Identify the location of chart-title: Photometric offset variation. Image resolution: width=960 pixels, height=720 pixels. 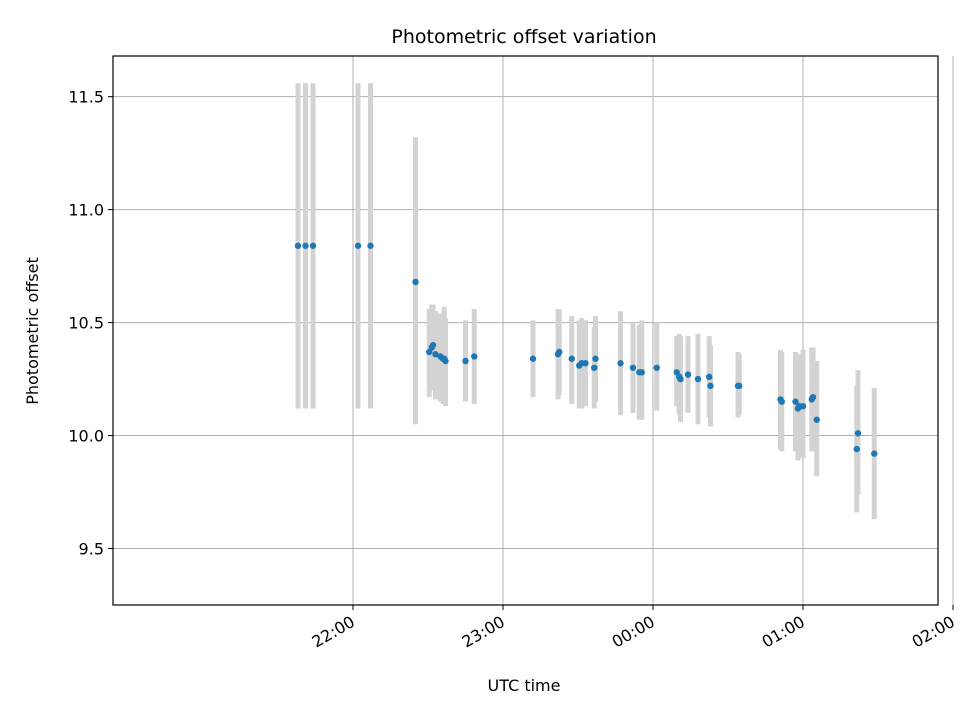
(523, 37).